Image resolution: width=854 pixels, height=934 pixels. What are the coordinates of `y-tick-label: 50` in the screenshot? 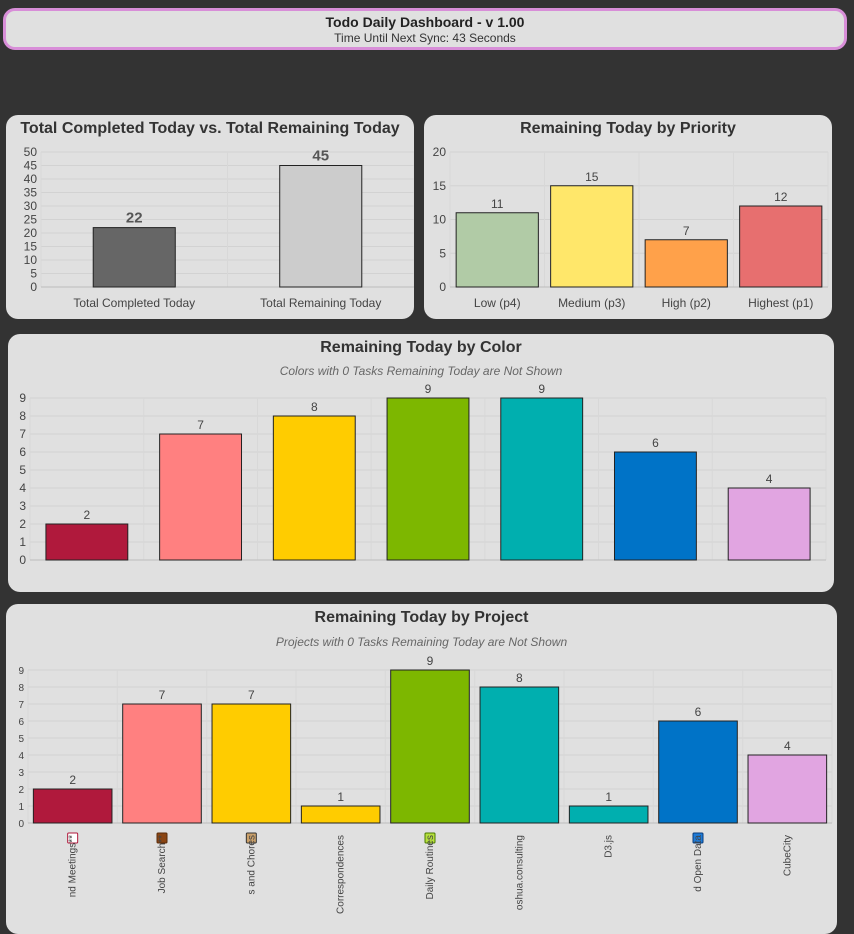 It's located at (31, 152).